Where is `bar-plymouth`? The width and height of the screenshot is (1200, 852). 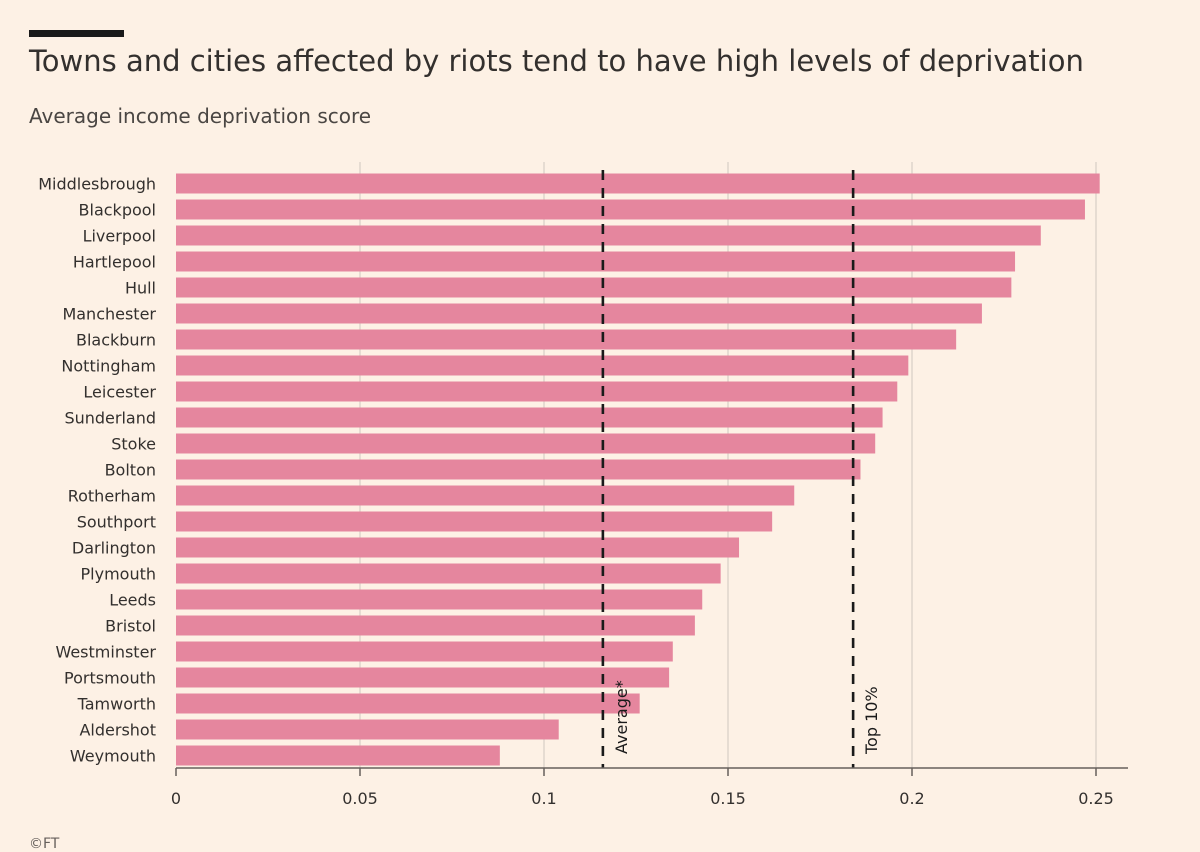
bar-plymouth is located at coordinates (448, 573).